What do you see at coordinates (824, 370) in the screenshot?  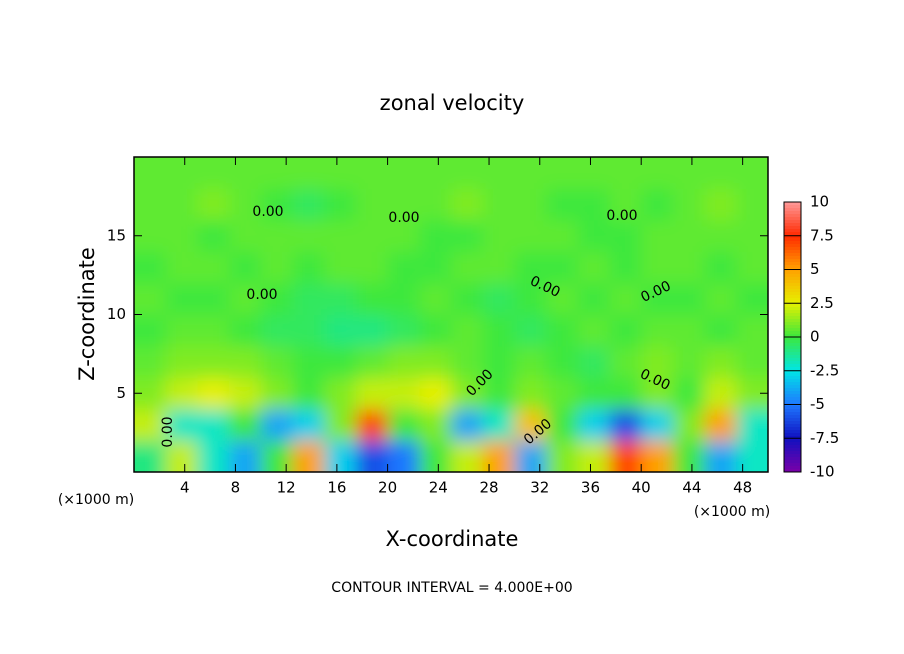 I see `colorbar-tick-label: -2.5` at bounding box center [824, 370].